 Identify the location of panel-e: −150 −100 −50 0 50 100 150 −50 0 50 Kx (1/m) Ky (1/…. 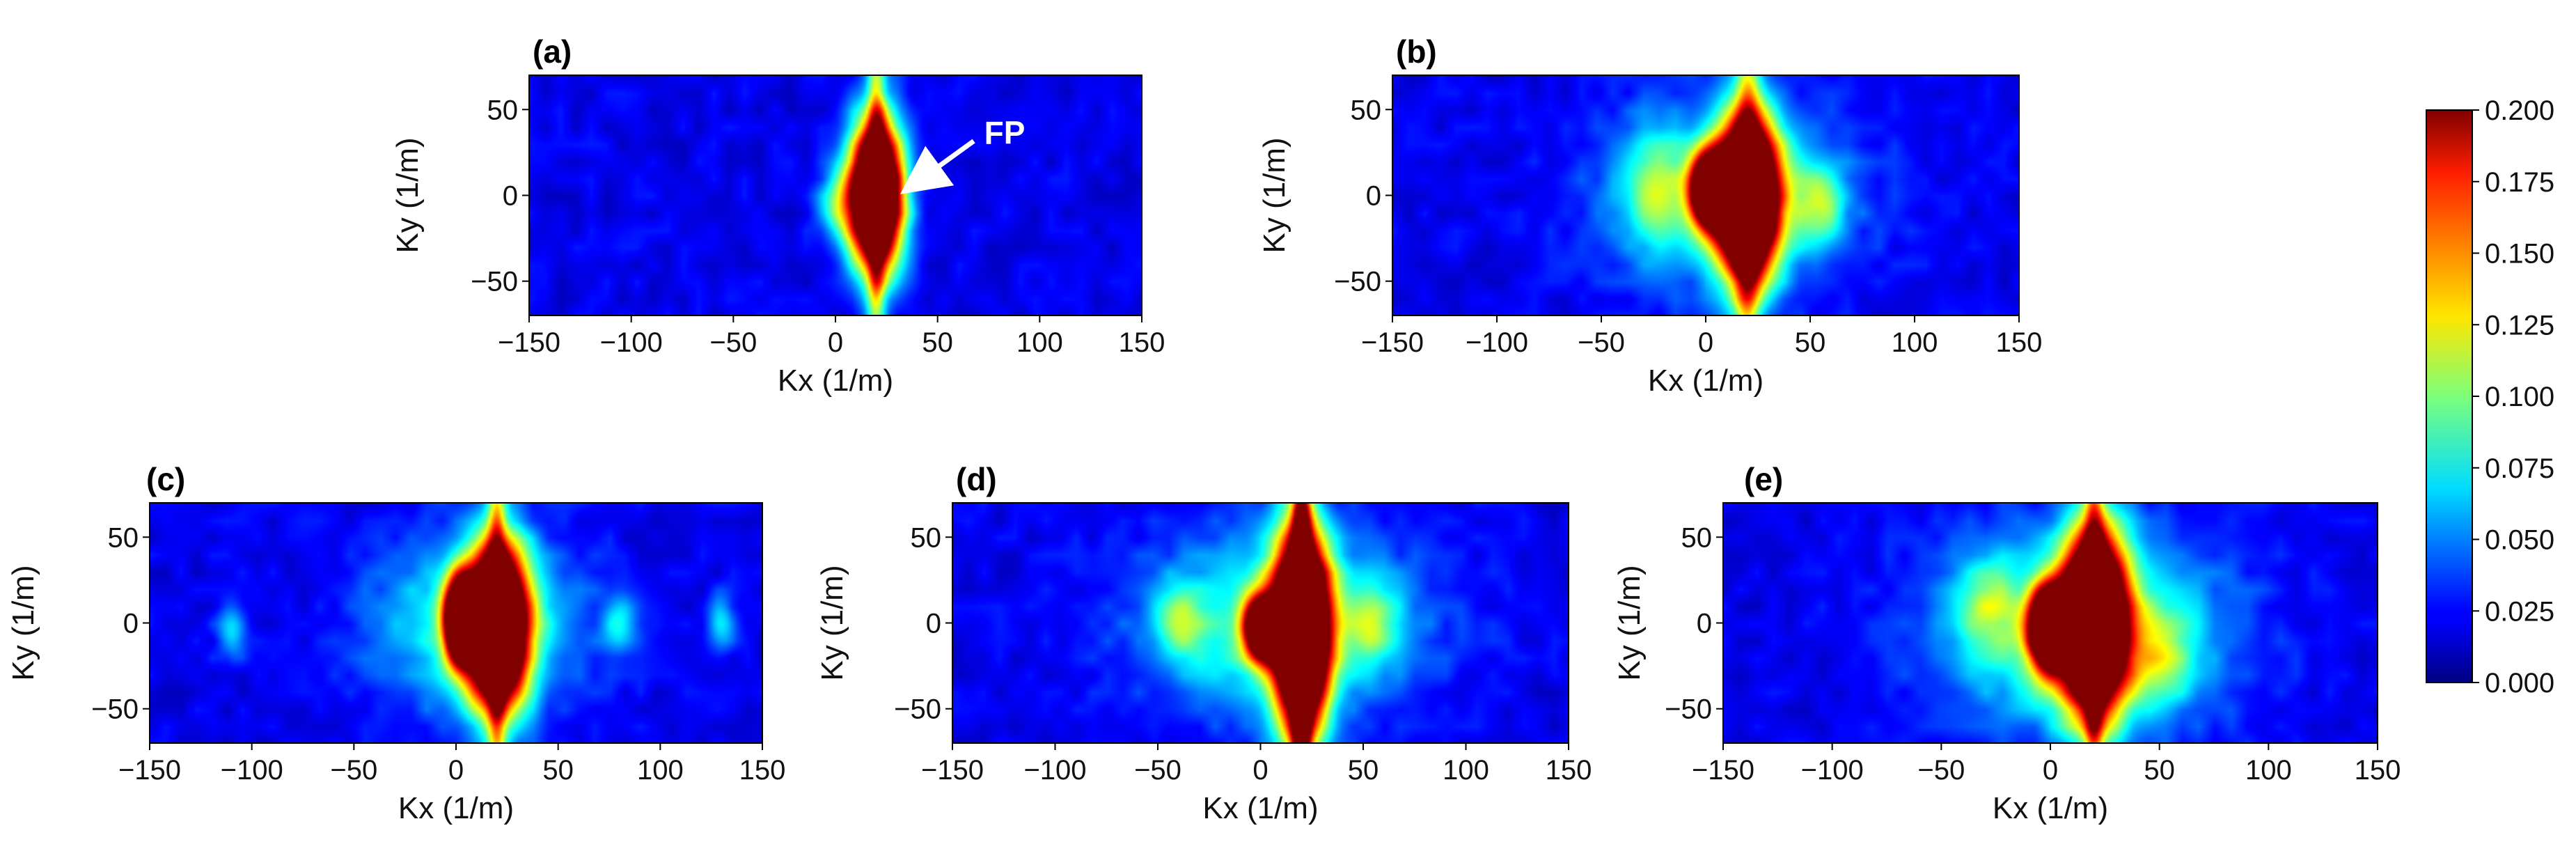
(2006, 643).